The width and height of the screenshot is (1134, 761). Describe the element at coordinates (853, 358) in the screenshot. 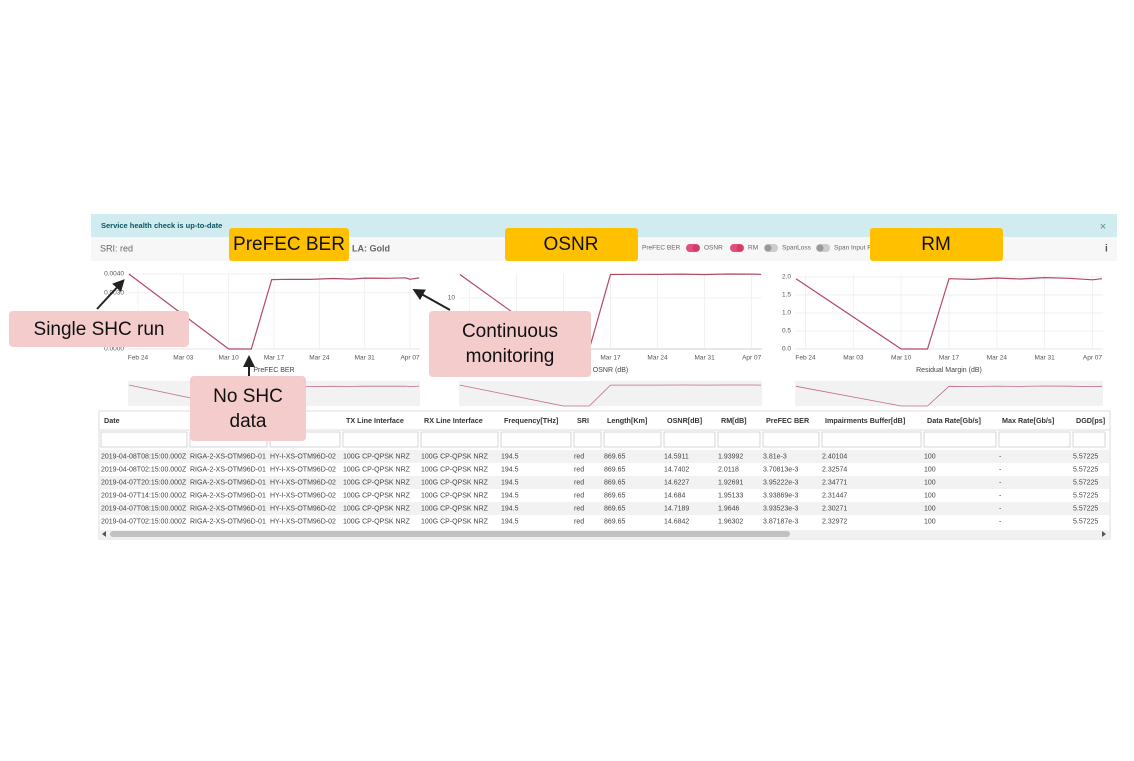

I see `x-tick-label: Mar 03` at that location.